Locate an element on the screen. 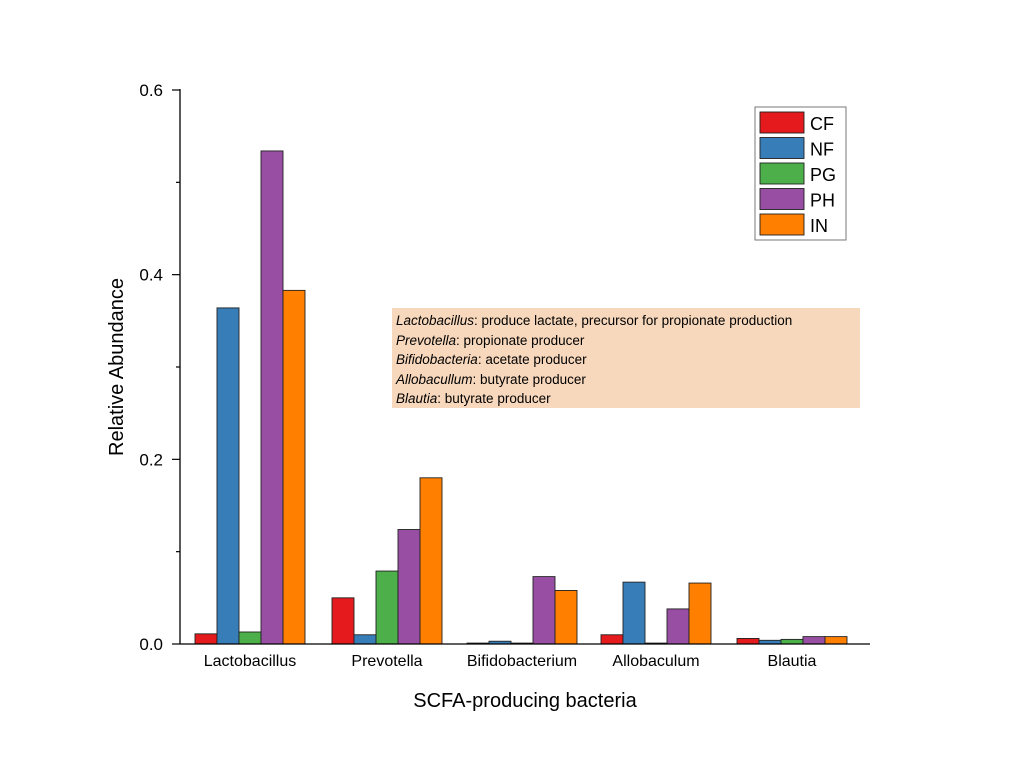 This screenshot has width=1009, height=772. bar-prevotella-nf is located at coordinates (365, 639).